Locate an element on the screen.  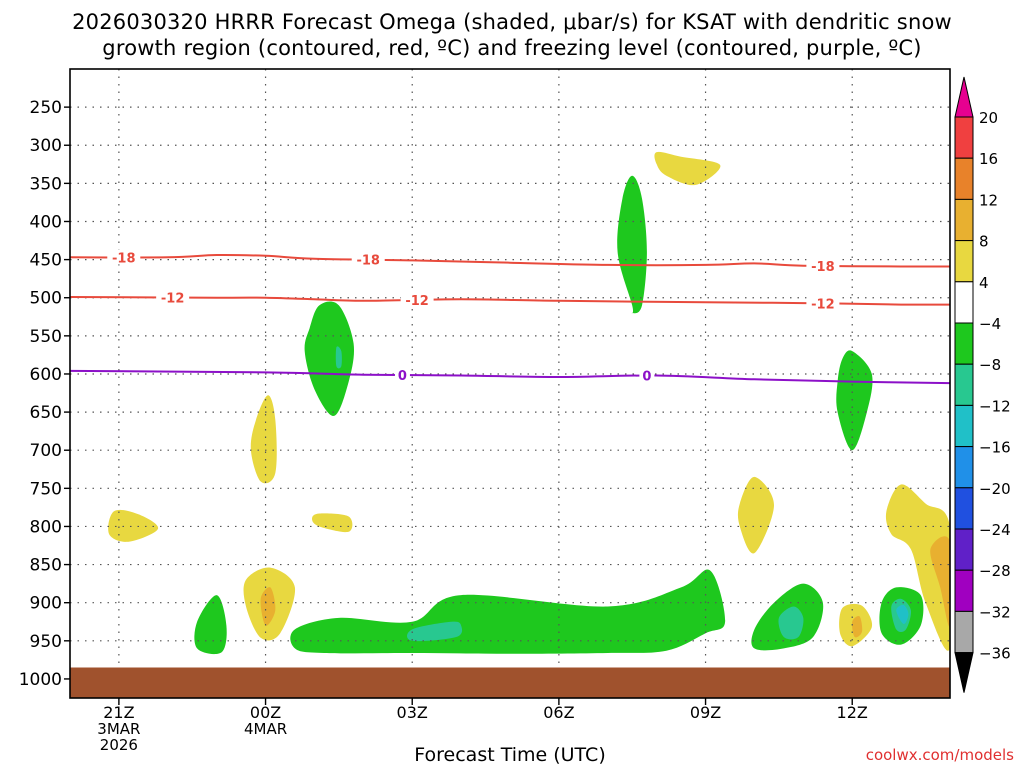
isotherm-label-1-2: -12 is located at coordinates (823, 304).